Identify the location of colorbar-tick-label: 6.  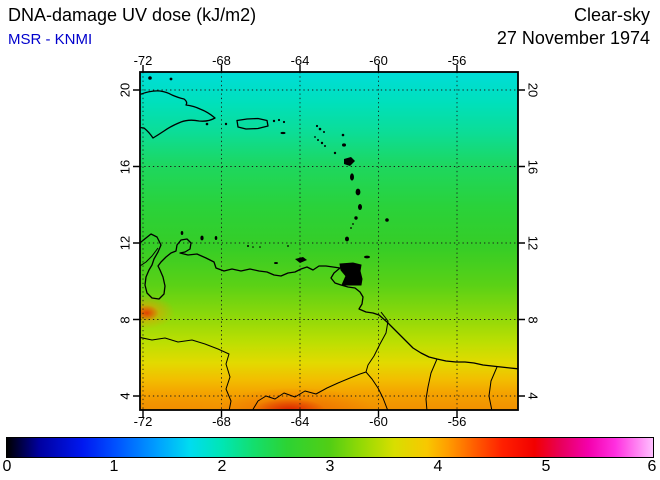
(652, 466).